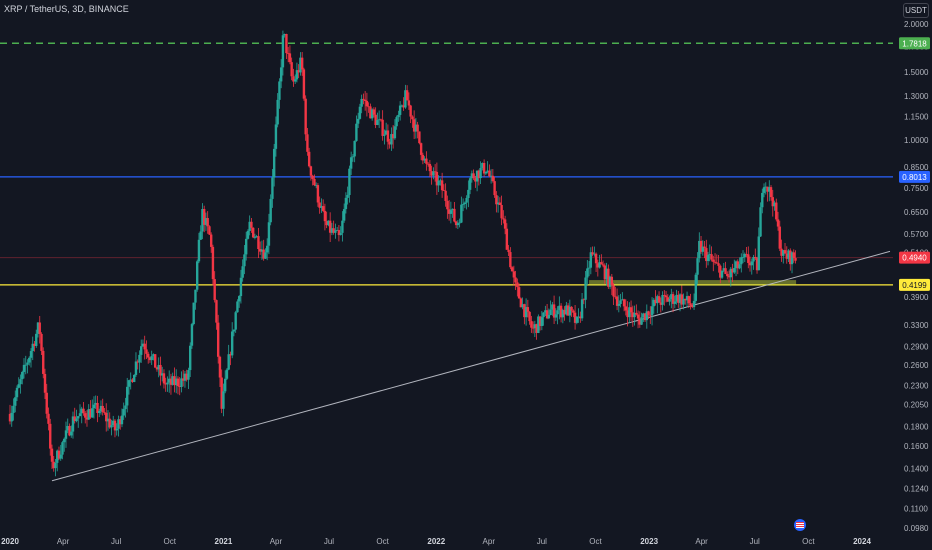 The image size is (932, 550). What do you see at coordinates (693, 283) in the screenshot?
I see `support-zone` at bounding box center [693, 283].